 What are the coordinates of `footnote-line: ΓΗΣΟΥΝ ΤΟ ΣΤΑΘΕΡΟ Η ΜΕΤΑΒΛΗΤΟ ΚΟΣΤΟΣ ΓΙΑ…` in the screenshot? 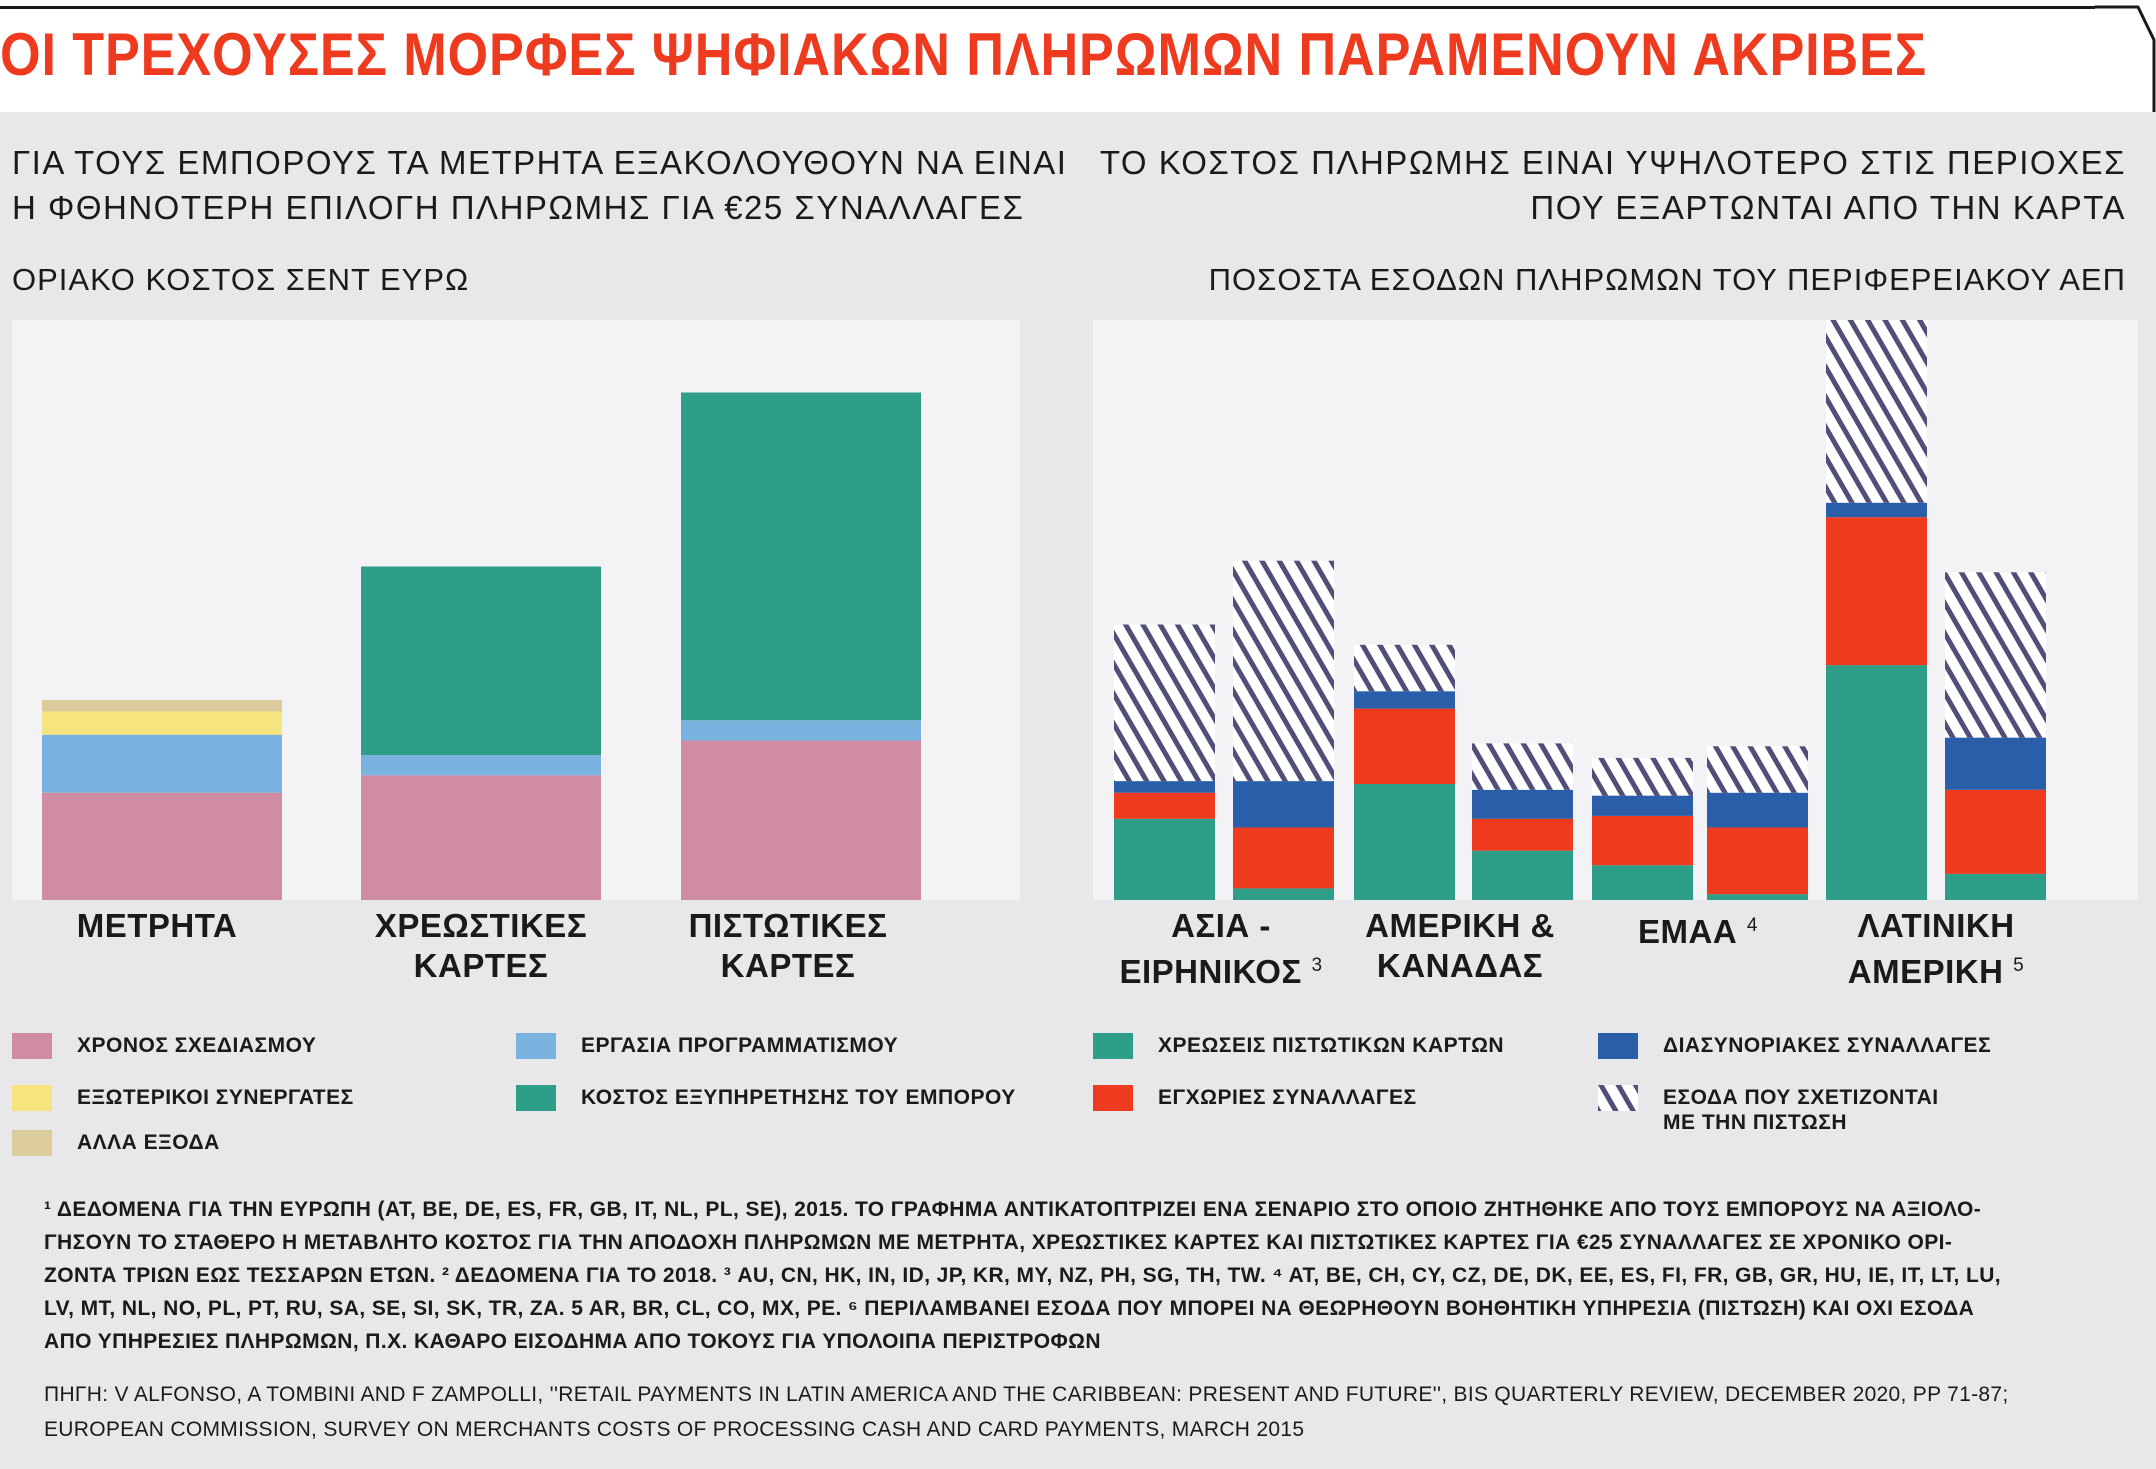 It's located at (998, 1242).